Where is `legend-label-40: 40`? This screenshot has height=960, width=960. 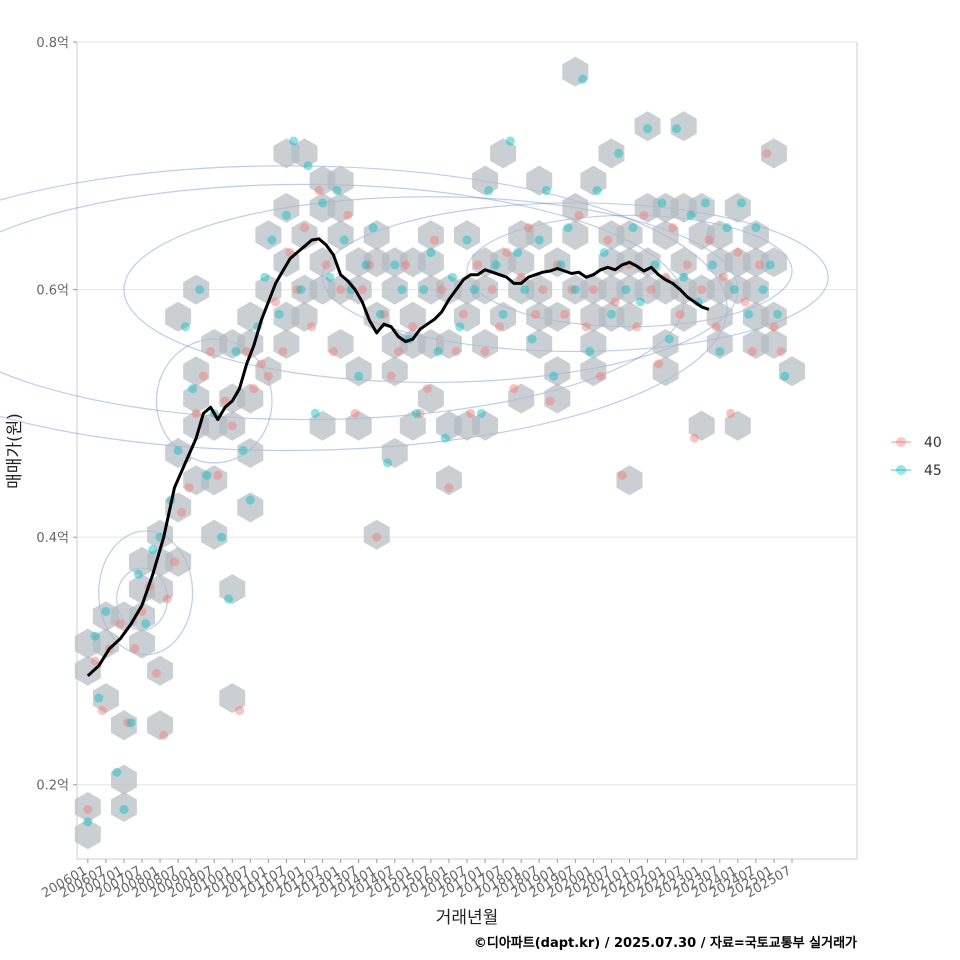
legend-label-40: 40 is located at coordinates (933, 443).